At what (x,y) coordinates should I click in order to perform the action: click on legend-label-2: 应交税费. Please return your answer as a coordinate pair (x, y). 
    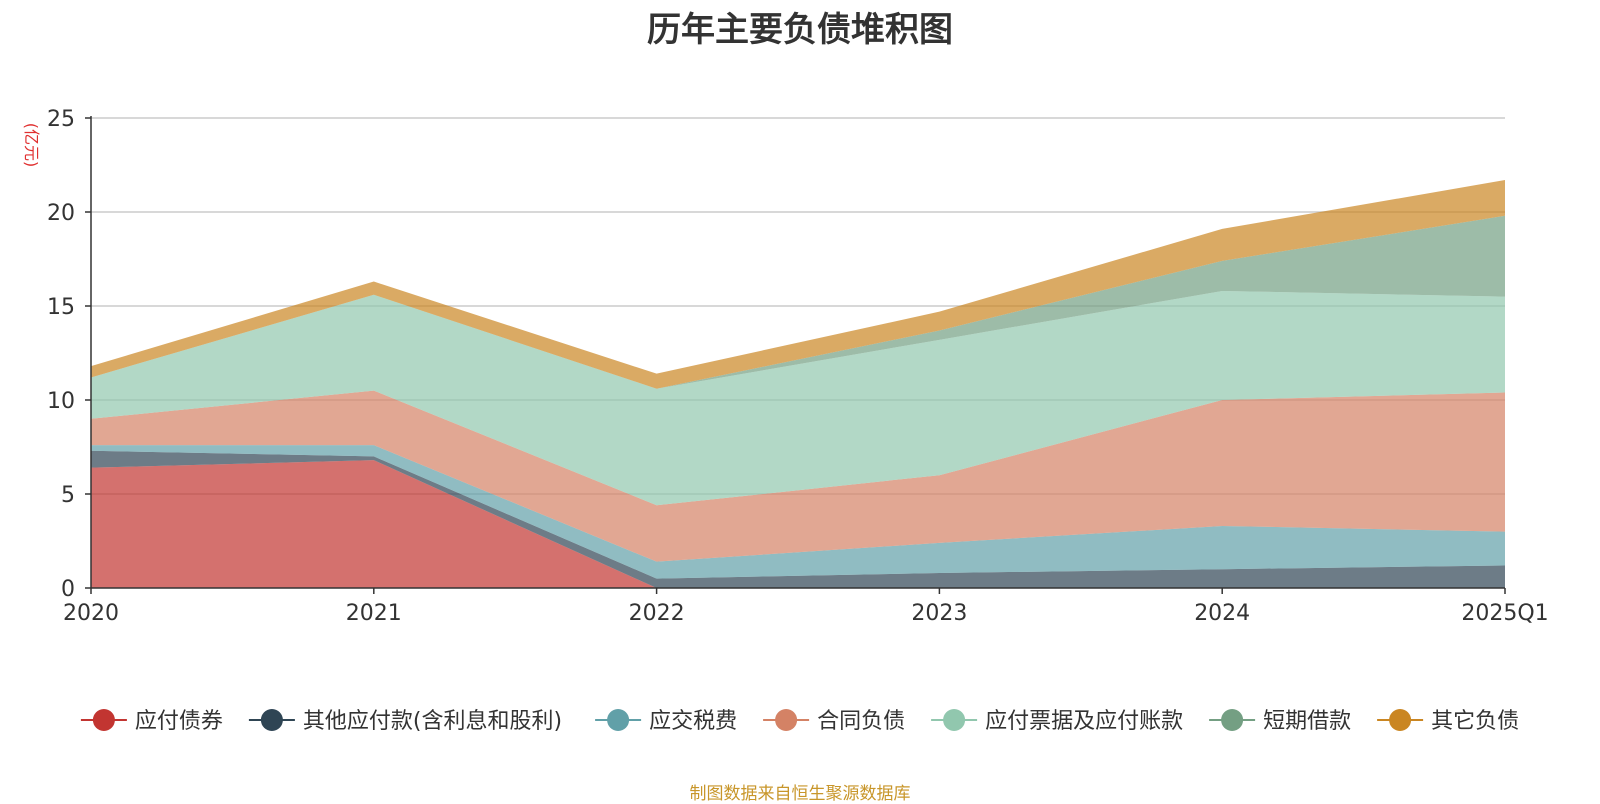
    Looking at the image, I should click on (693, 721).